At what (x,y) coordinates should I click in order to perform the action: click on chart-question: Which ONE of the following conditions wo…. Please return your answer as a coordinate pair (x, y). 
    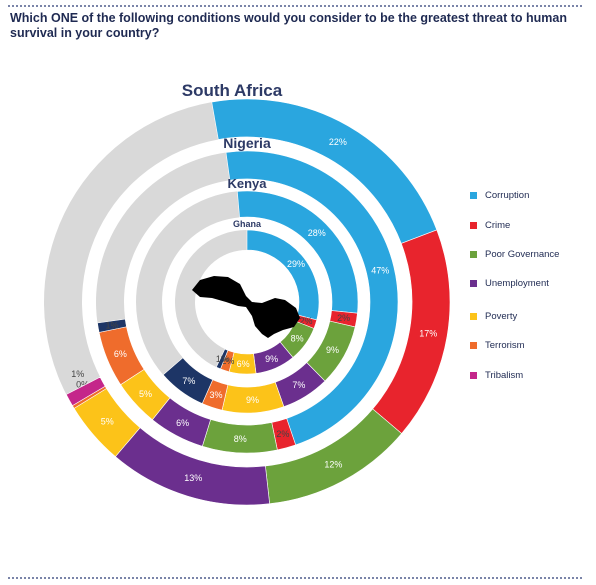
    Looking at the image, I should click on (288, 25).